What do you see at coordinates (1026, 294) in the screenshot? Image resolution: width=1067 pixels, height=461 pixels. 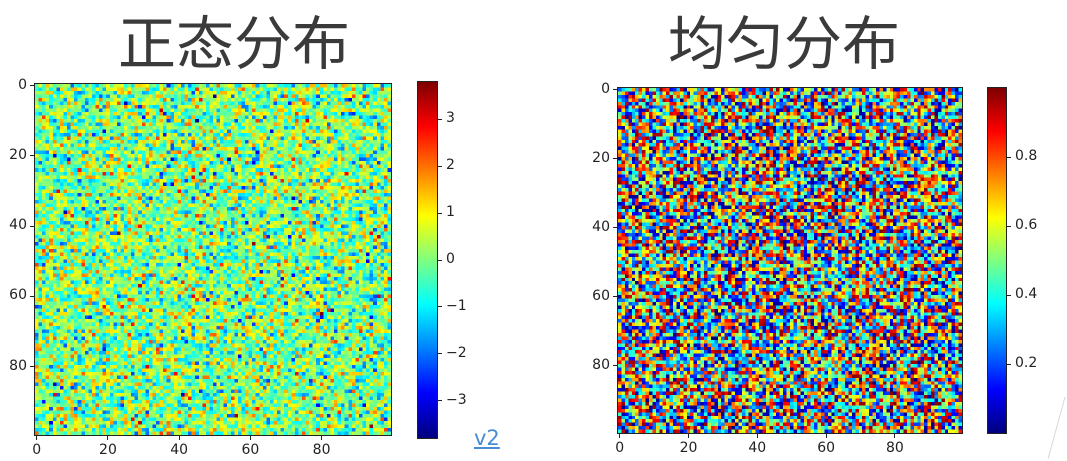 I see `colorbar-tick-label: 0.4` at bounding box center [1026, 294].